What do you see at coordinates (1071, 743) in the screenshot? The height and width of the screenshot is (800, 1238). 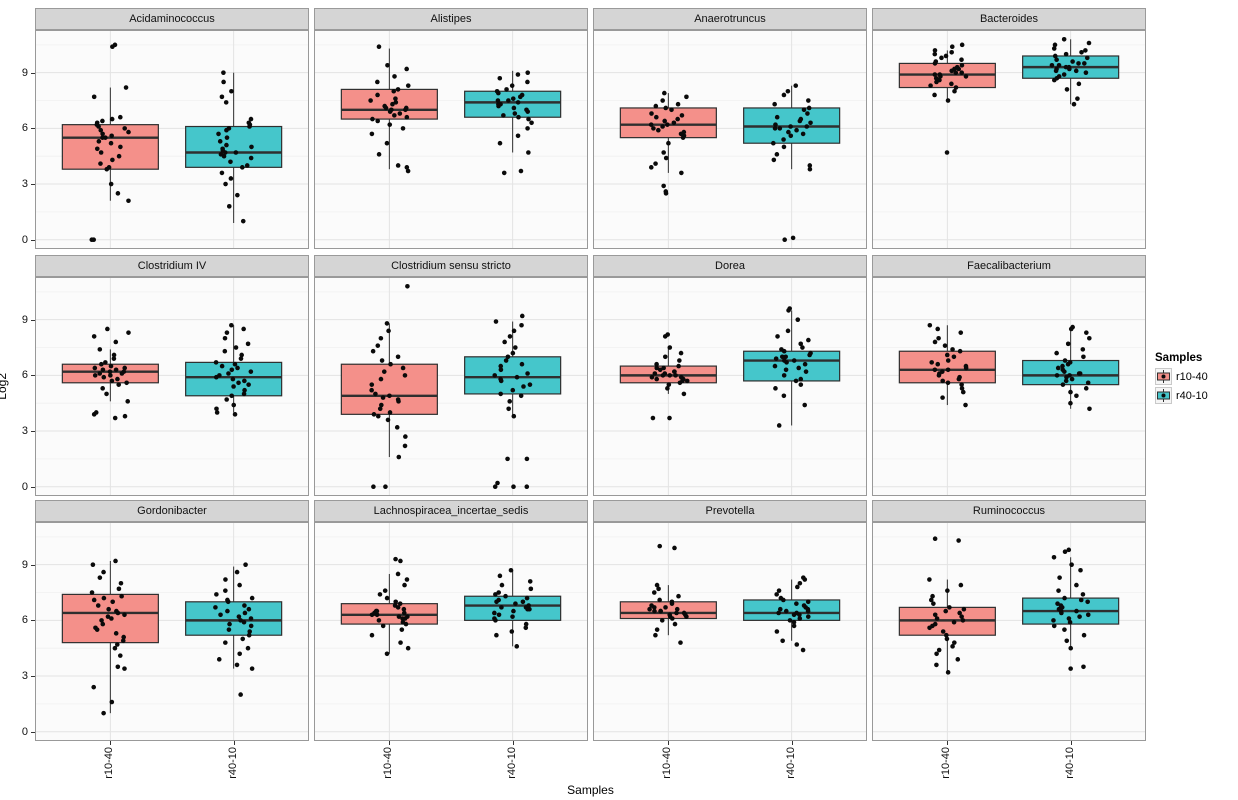 I see `x-tick-mark` at bounding box center [1071, 743].